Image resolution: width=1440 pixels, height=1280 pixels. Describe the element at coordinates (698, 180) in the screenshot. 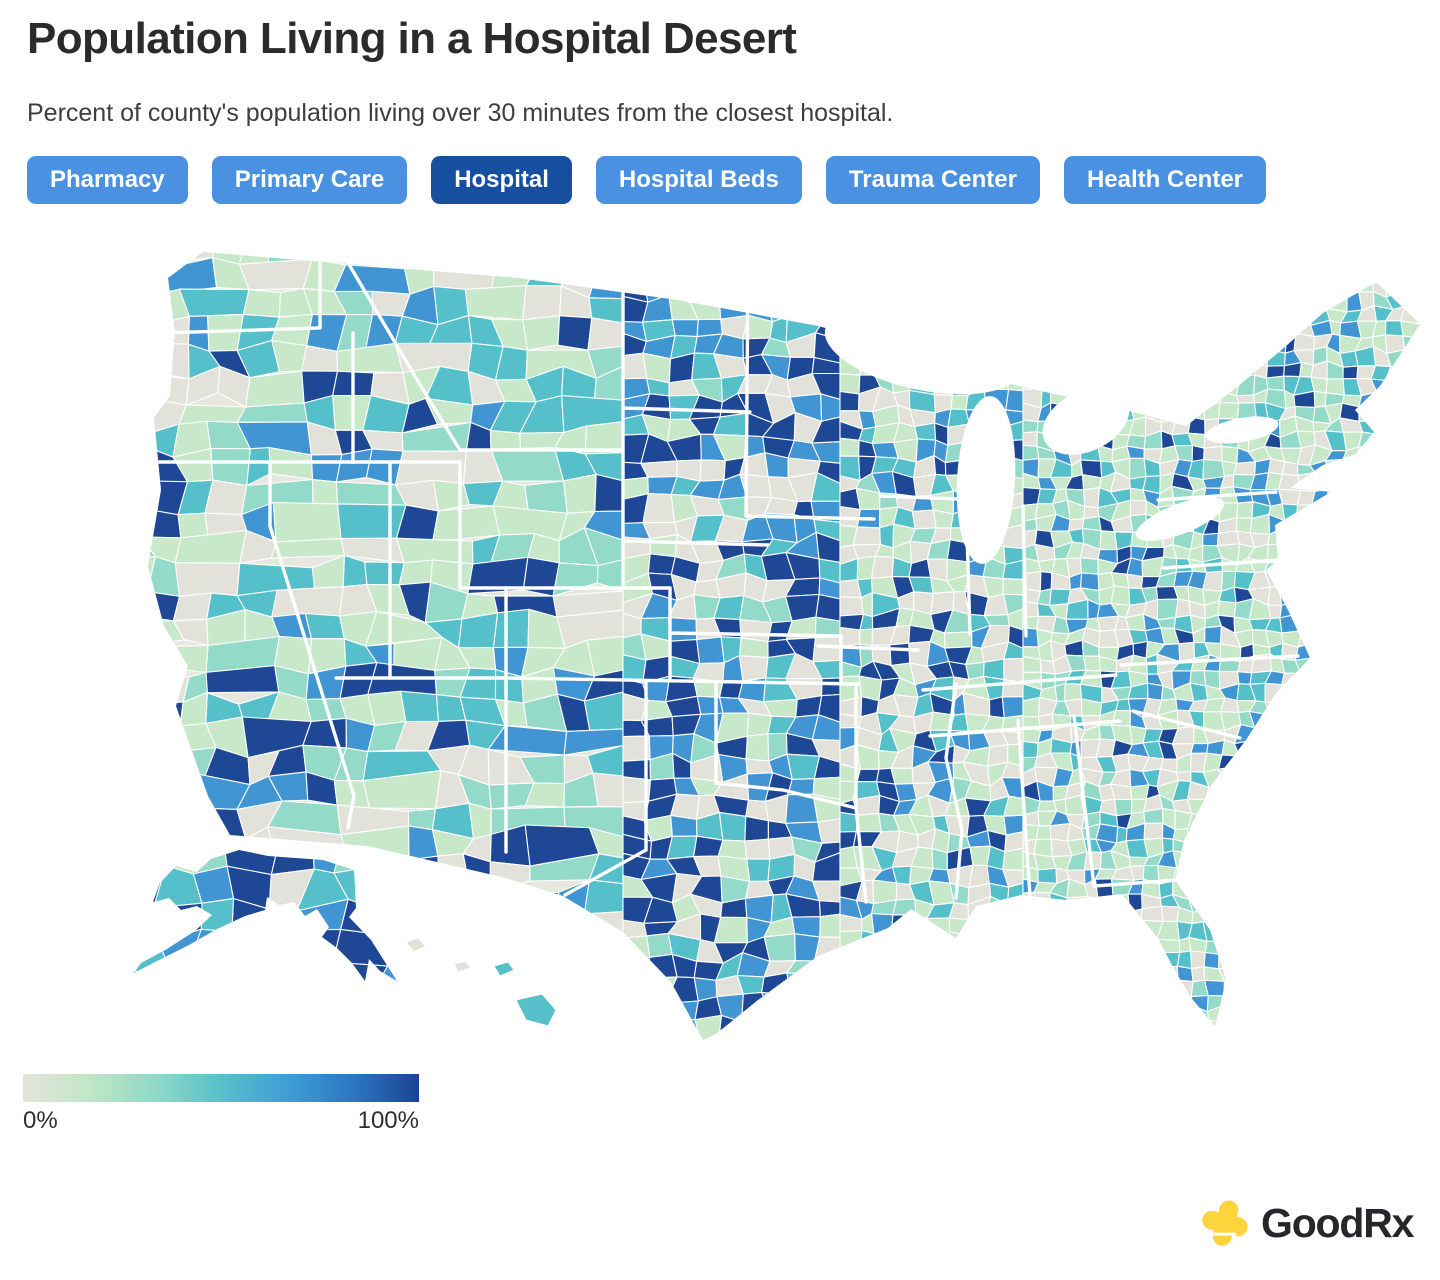

I see `tab-hospital-beds: Hospital Beds` at that location.